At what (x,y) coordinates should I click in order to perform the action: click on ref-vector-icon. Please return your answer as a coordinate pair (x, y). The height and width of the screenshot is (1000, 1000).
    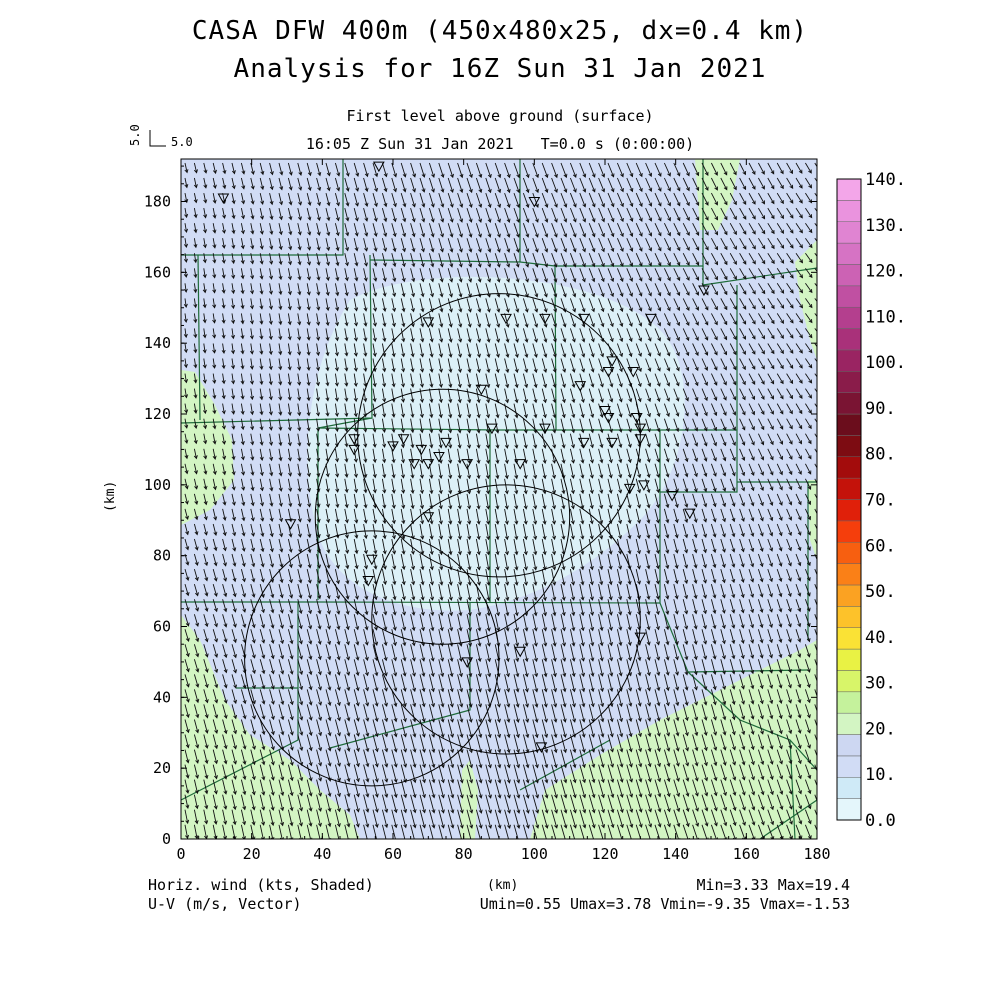
    Looking at the image, I should click on (157, 138).